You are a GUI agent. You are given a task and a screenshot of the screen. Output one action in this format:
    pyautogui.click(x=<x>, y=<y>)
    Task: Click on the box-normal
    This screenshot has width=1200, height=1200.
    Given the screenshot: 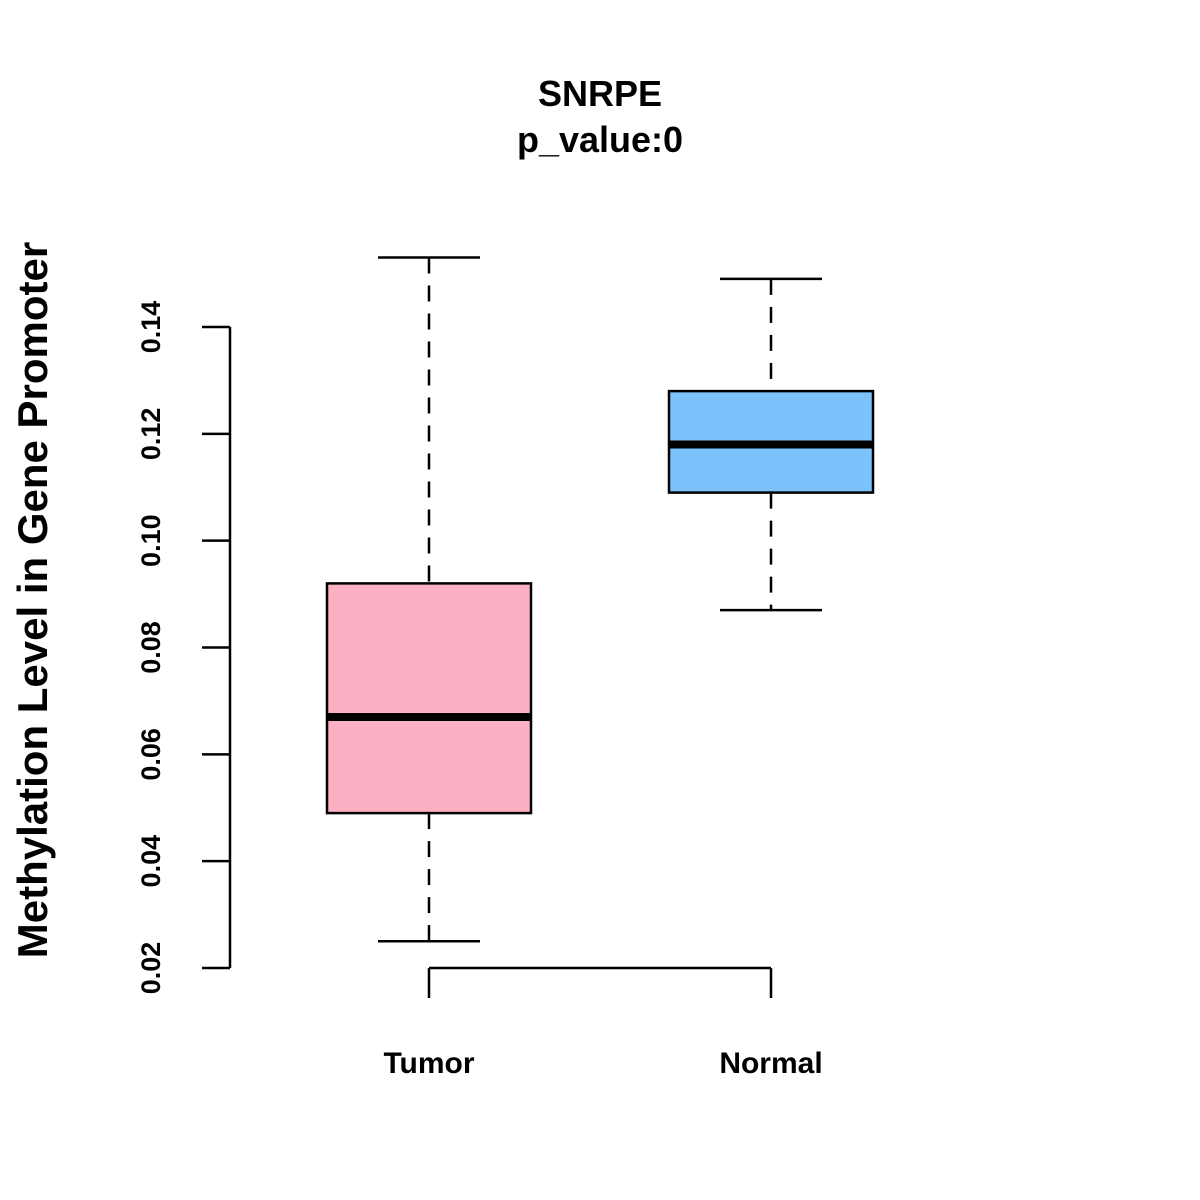 What is the action you would take?
    pyautogui.click(x=771, y=444)
    